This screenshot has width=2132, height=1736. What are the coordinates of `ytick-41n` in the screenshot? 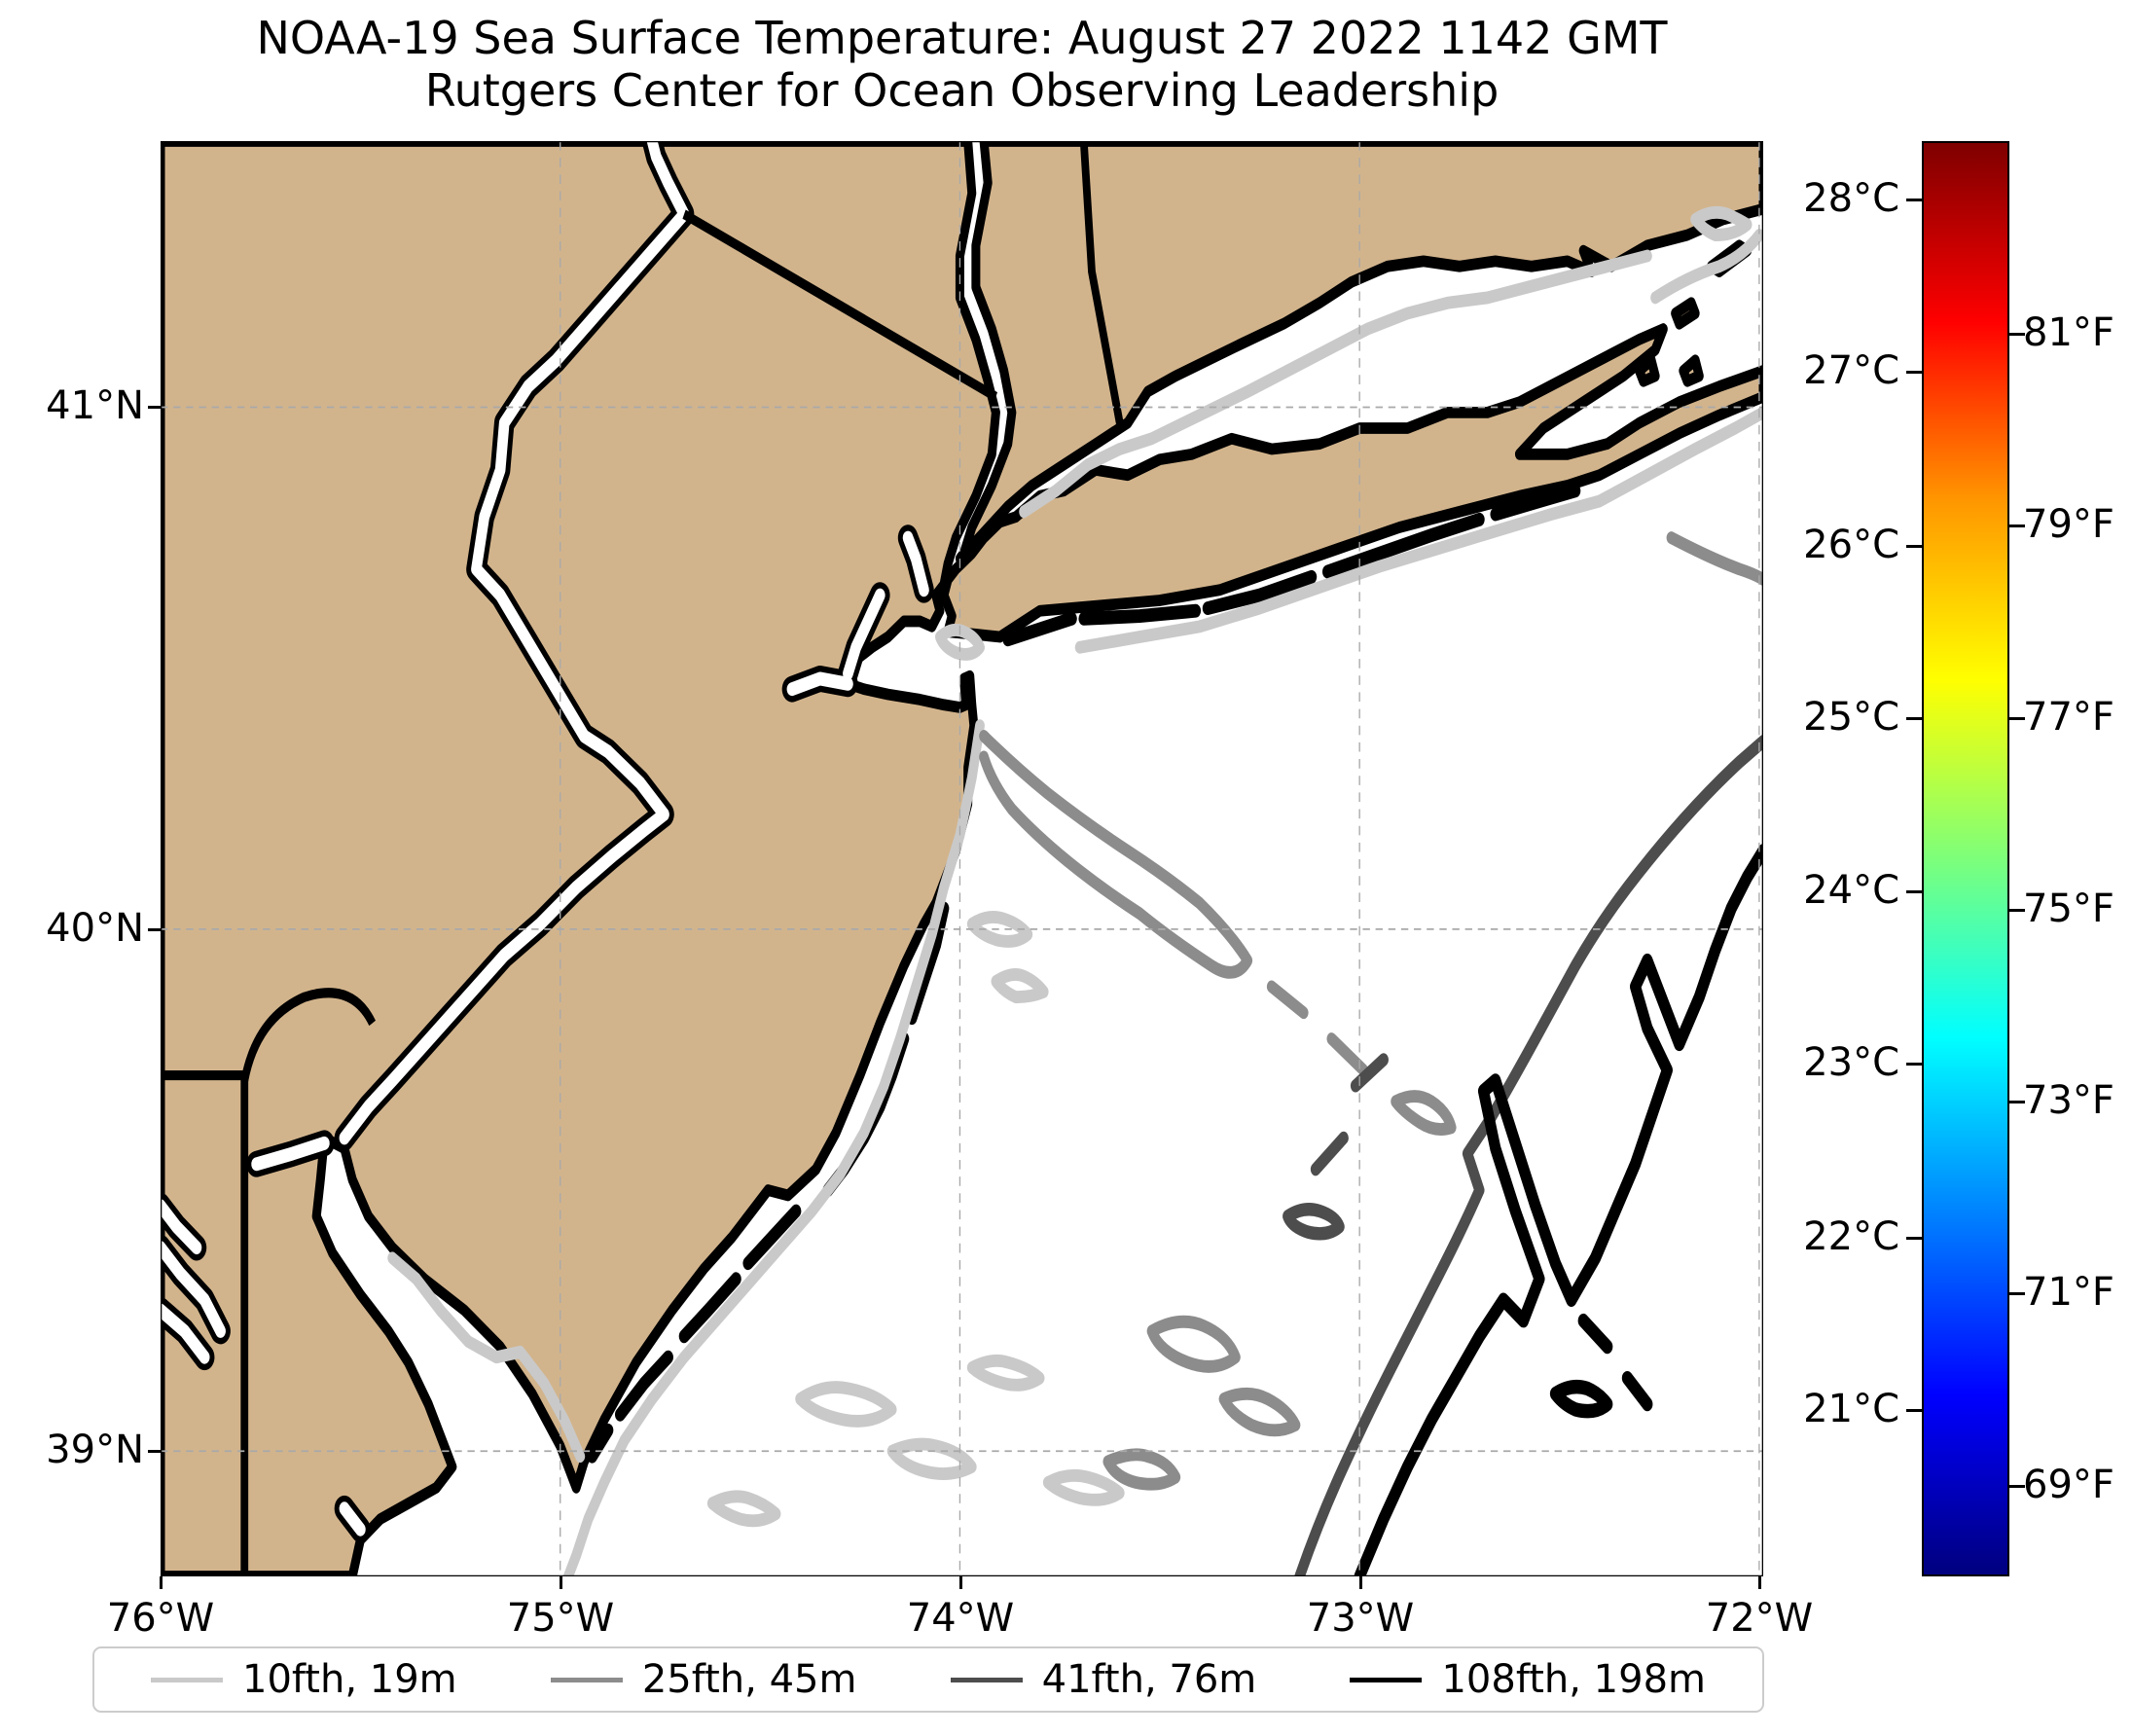 It's located at (155, 408).